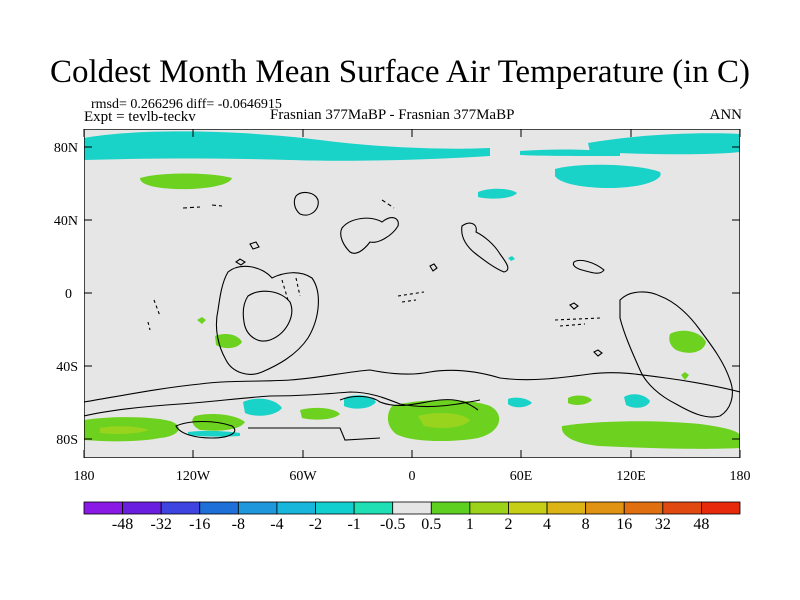  What do you see at coordinates (664, 144) in the screenshot?
I see `cyan-band-north-east` at bounding box center [664, 144].